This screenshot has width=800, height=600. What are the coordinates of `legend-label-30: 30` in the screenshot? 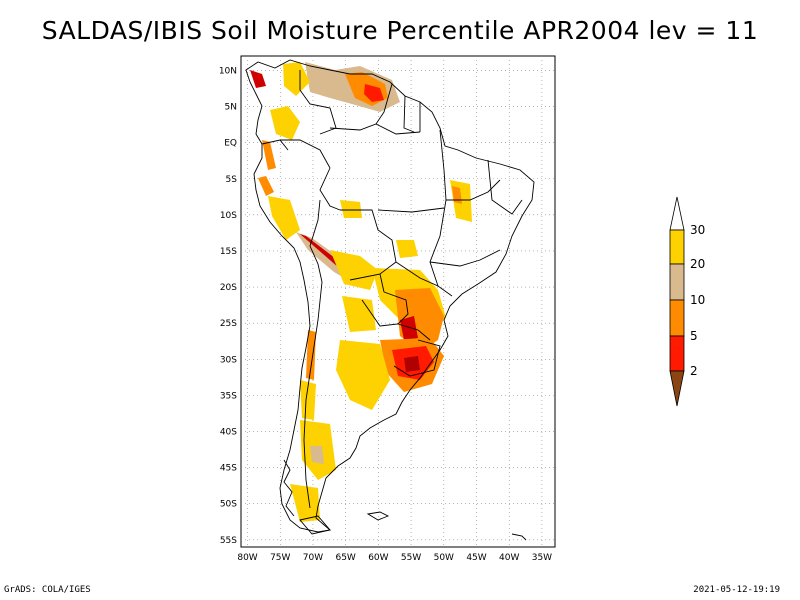 It's located at (697, 230).